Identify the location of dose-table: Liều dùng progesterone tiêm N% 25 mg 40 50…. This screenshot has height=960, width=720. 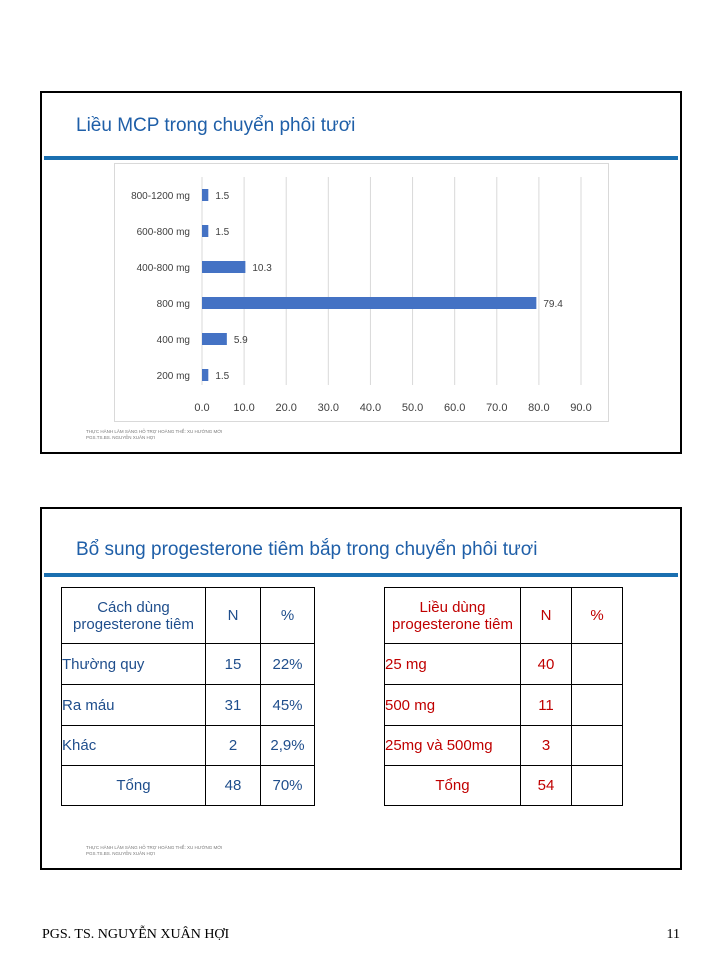
(503, 696).